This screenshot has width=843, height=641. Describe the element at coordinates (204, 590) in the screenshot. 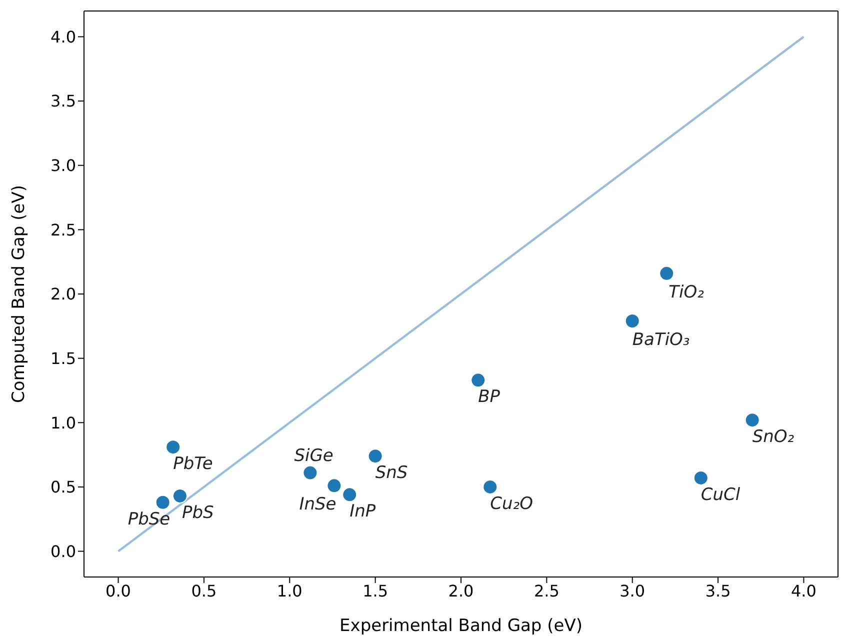

I see `x-tick-label: 0.5` at that location.